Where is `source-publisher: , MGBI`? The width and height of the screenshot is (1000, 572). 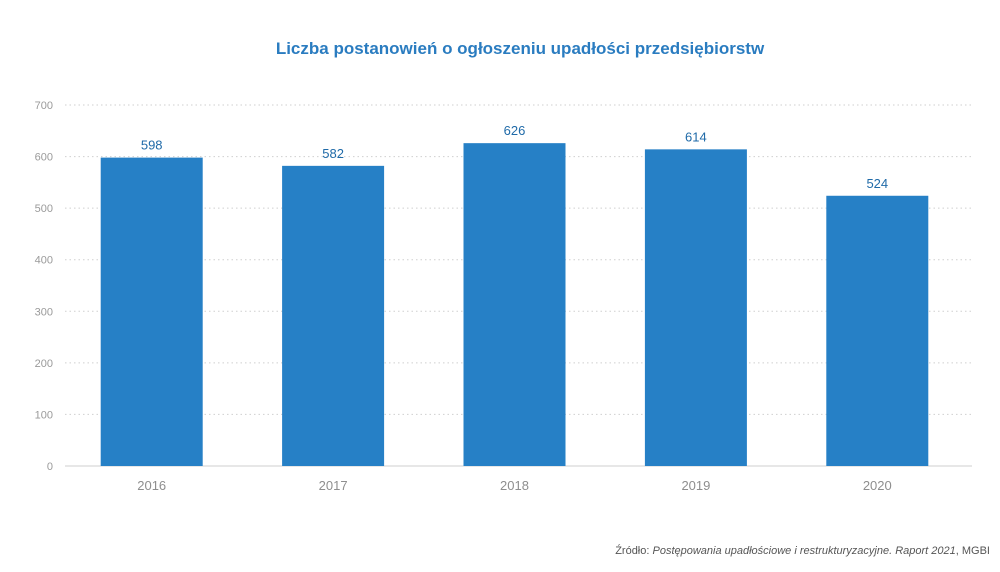 source-publisher: , MGBI is located at coordinates (972, 551).